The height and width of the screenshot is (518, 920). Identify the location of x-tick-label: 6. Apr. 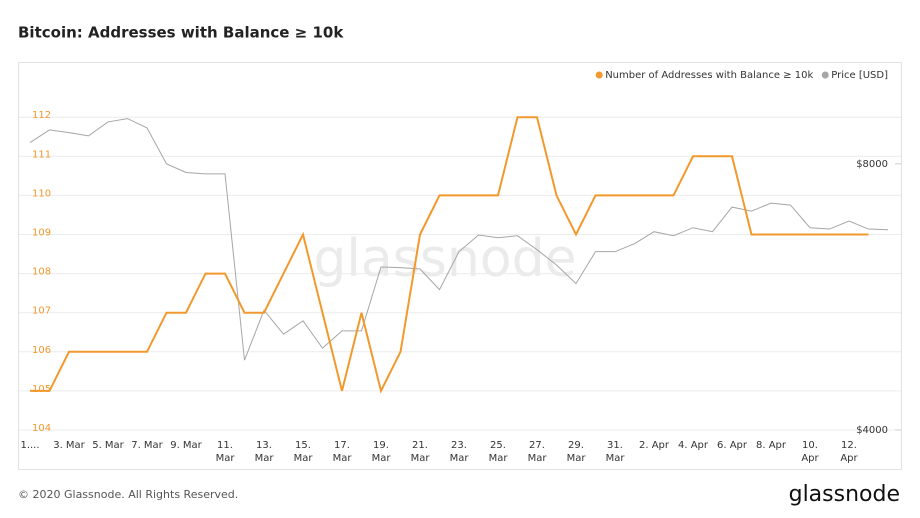
(732, 445).